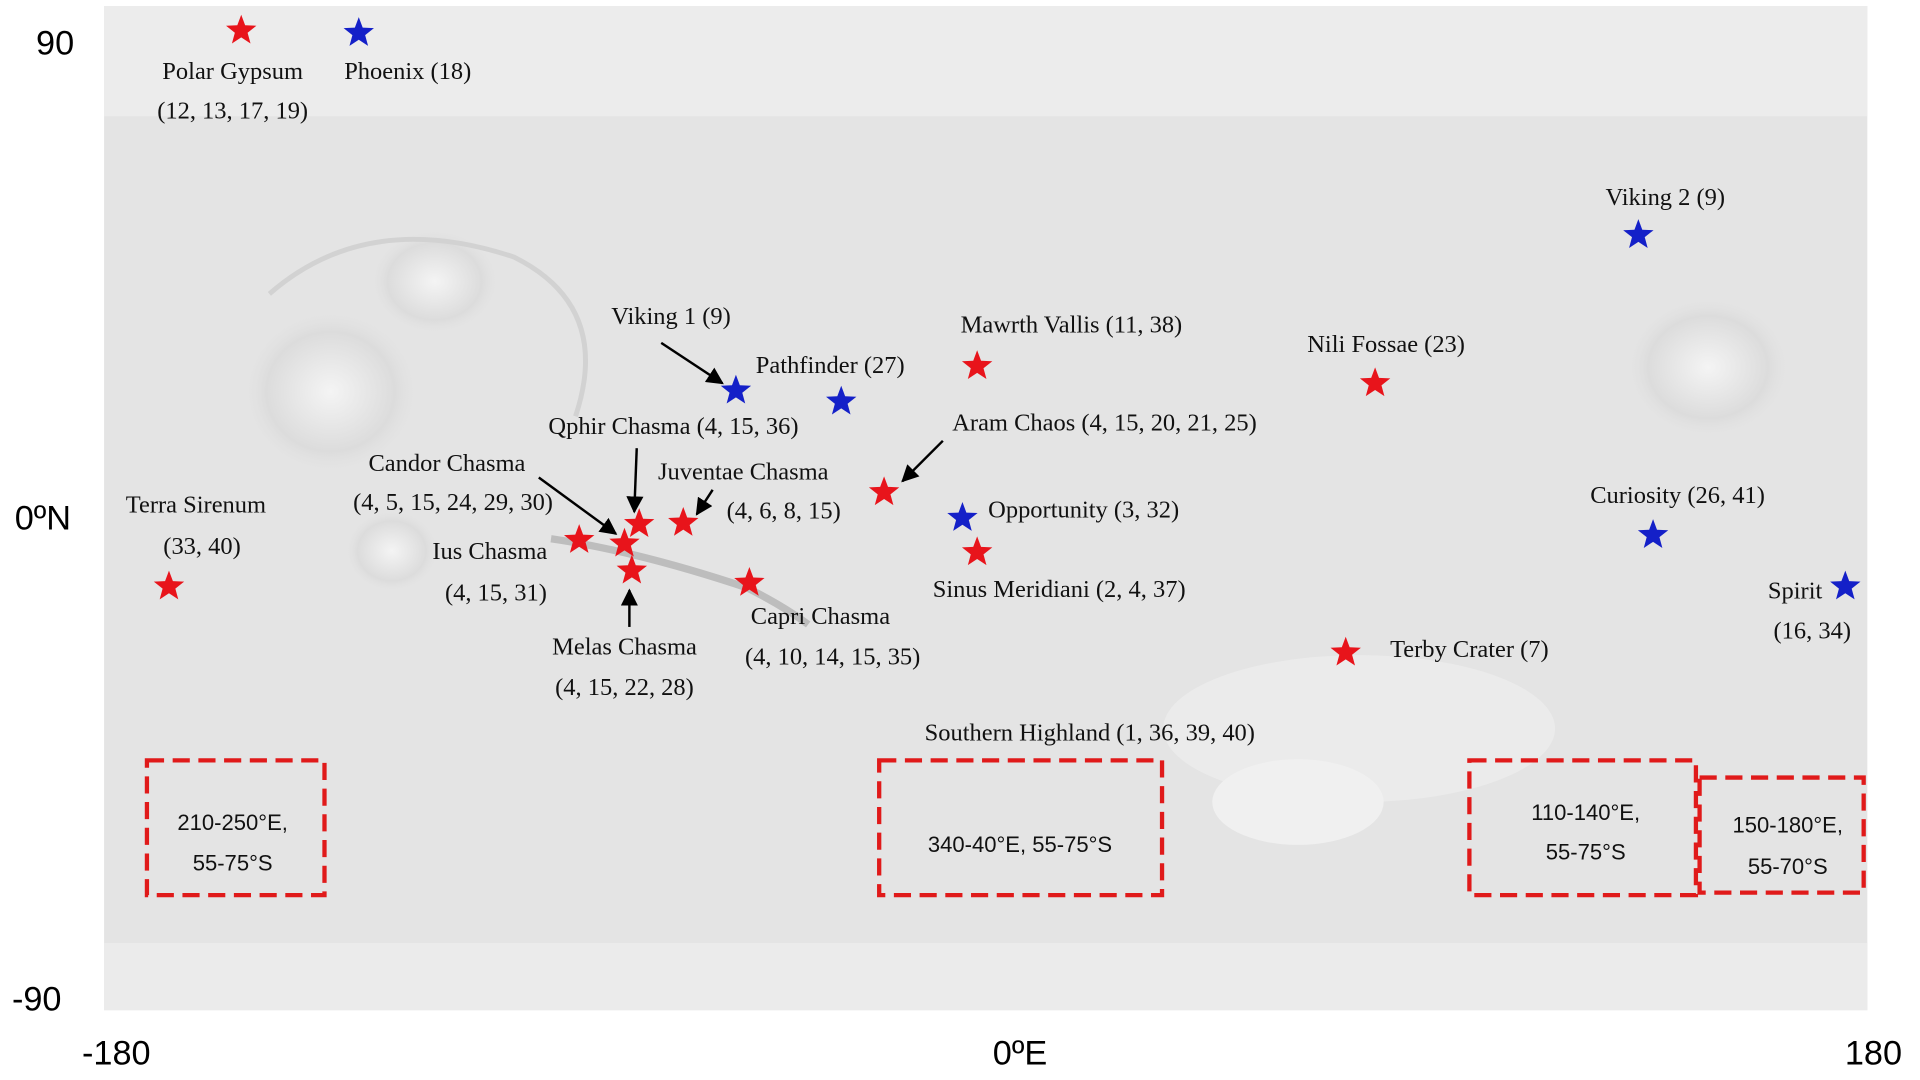 This screenshot has width=1920, height=1080. I want to click on x-axis-label: -180, so click(116, 1054).